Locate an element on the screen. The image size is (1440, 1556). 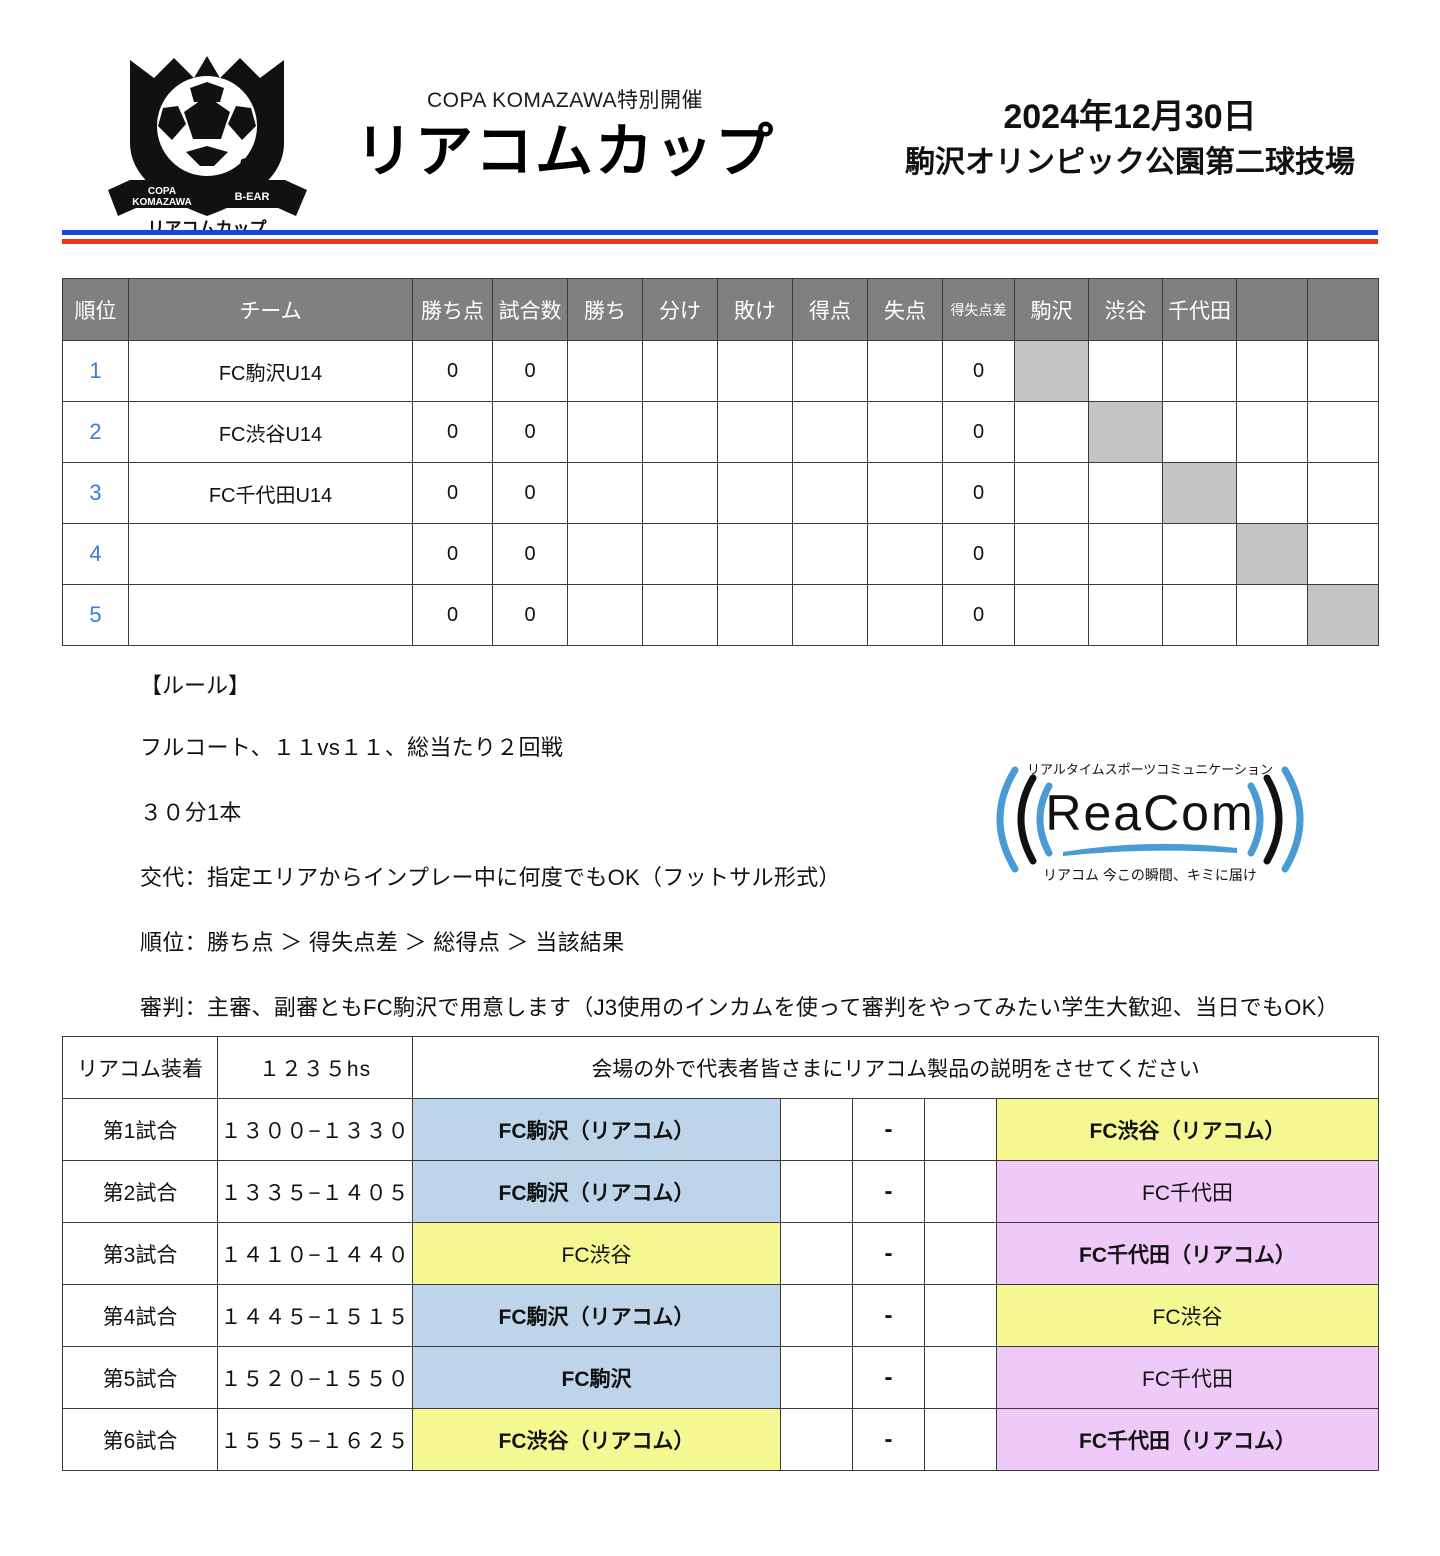
match-label: 第3試合 is located at coordinates (140, 1253).